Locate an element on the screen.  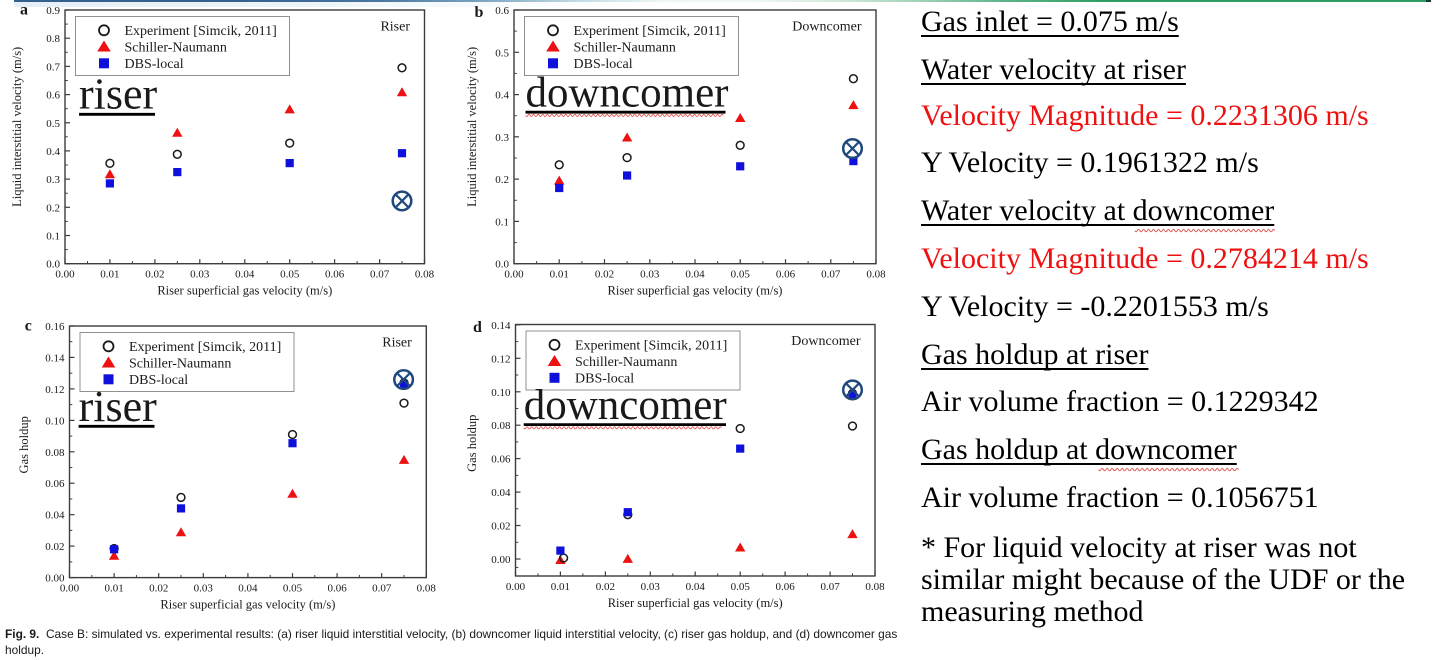
svg-text: b is located at coordinates (479, 12).